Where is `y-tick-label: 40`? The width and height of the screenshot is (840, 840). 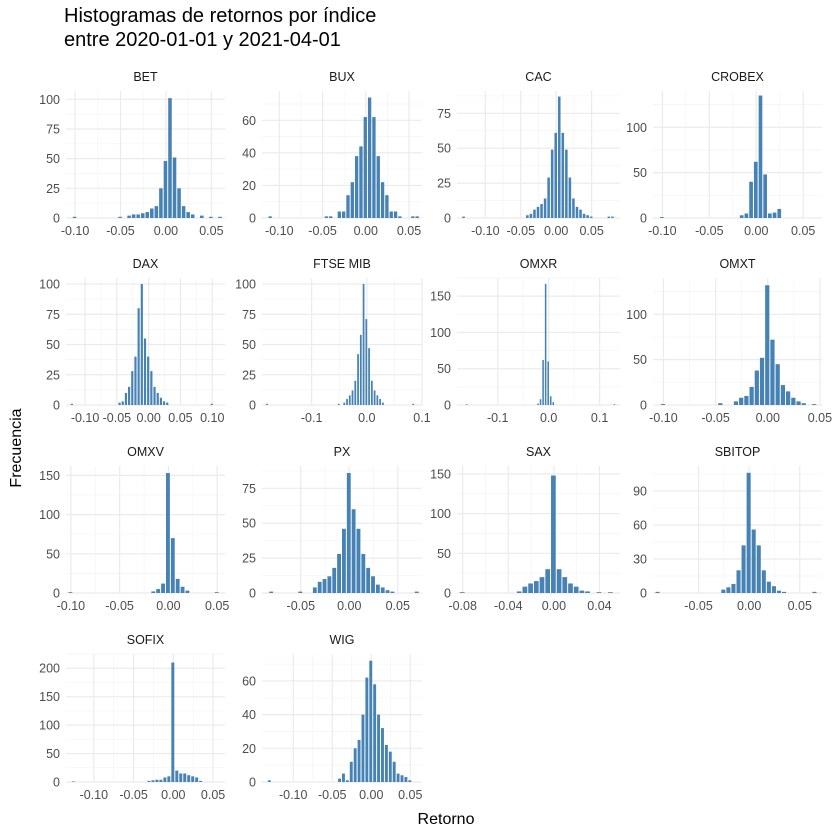 y-tick-label: 40 is located at coordinates (249, 153).